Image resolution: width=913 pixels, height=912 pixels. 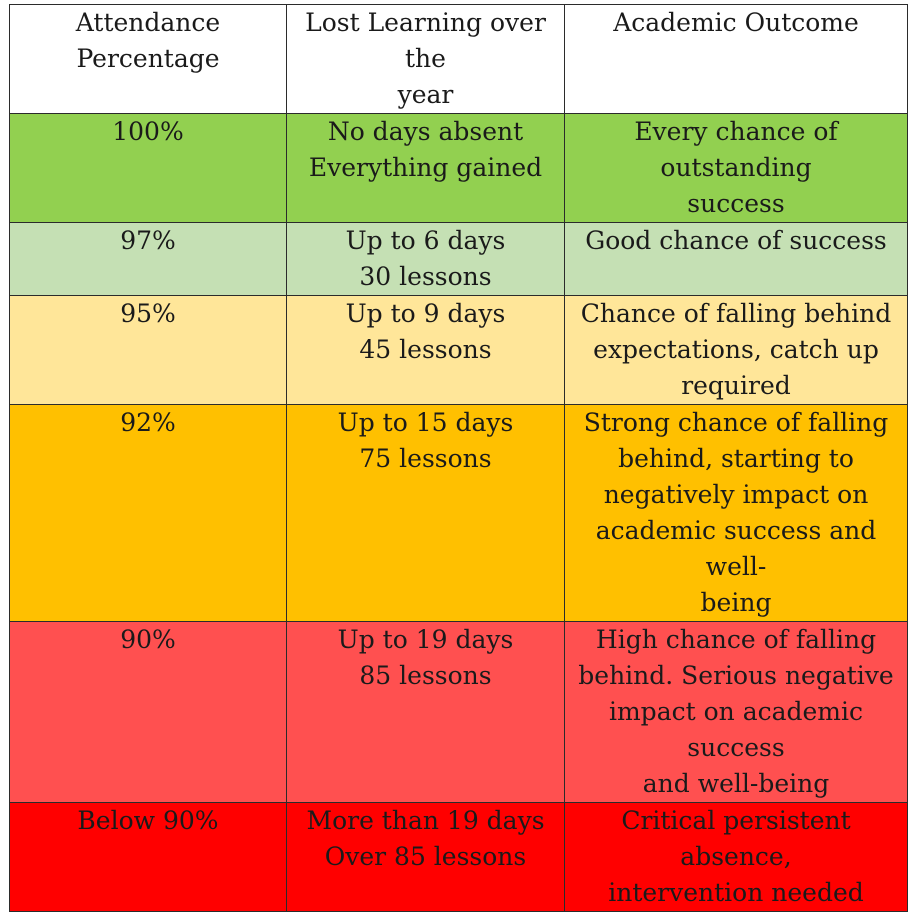 I want to click on lost-learning-cell: Up to 6 days 30 lessons, so click(x=425, y=259).